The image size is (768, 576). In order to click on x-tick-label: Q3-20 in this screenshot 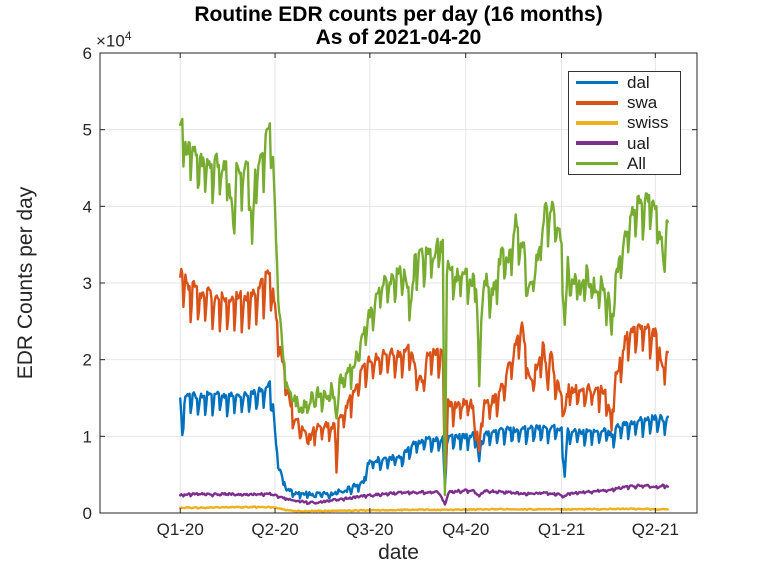, I will do `click(369, 529)`.